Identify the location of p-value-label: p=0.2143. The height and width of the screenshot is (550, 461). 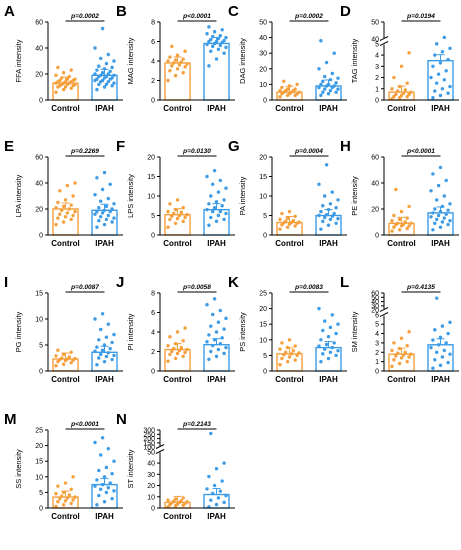
(196, 424).